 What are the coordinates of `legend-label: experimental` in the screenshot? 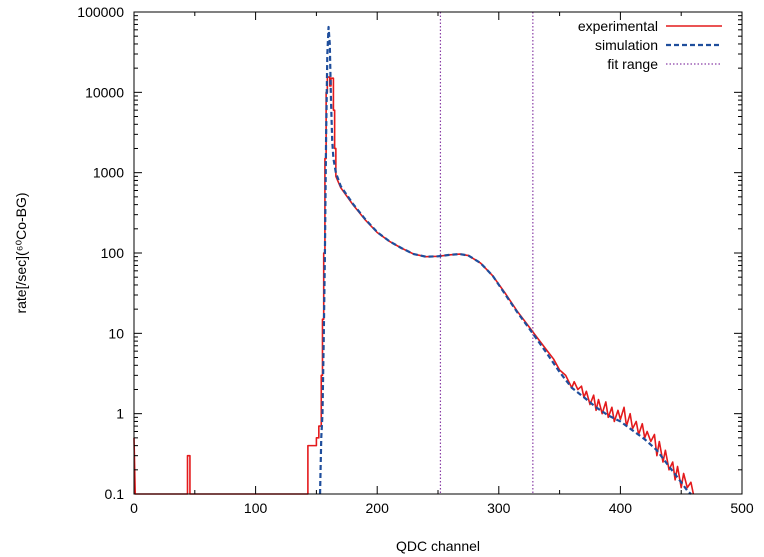 It's located at (618, 26).